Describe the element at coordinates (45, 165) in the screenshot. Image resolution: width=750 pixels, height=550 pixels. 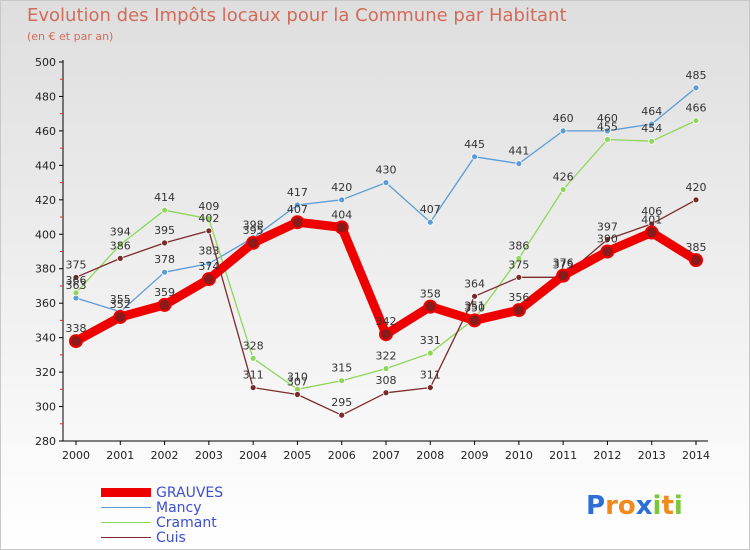
I see `y-tick-label: 440` at that location.